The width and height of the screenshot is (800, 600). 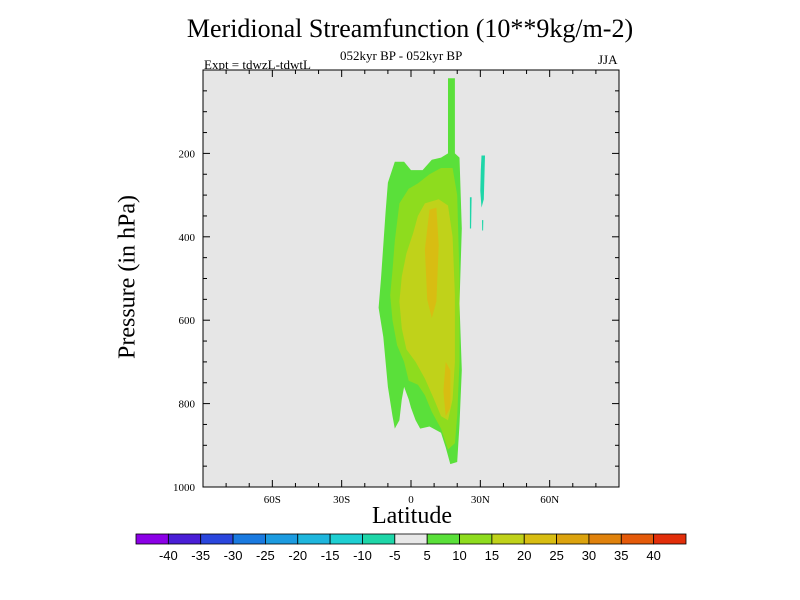 What do you see at coordinates (412, 516) in the screenshot?
I see `x-axis-label: Latitude` at bounding box center [412, 516].